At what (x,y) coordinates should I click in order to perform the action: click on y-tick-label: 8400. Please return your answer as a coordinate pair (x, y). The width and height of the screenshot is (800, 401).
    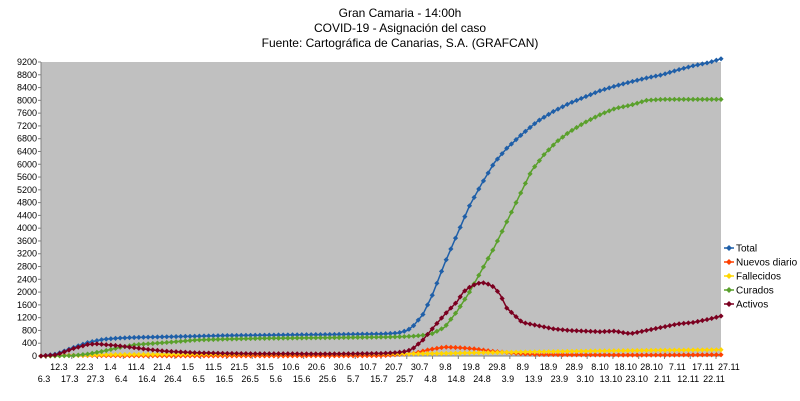
    Looking at the image, I should click on (27, 88).